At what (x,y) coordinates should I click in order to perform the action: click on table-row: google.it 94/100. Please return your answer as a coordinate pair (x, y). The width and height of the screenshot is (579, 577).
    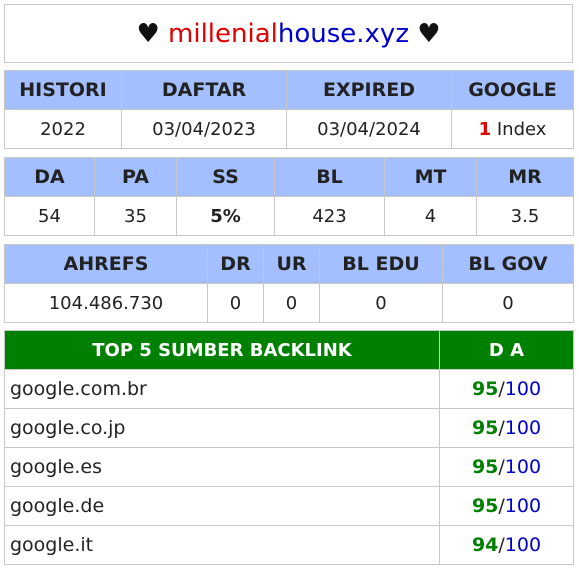
    Looking at the image, I should click on (289, 545).